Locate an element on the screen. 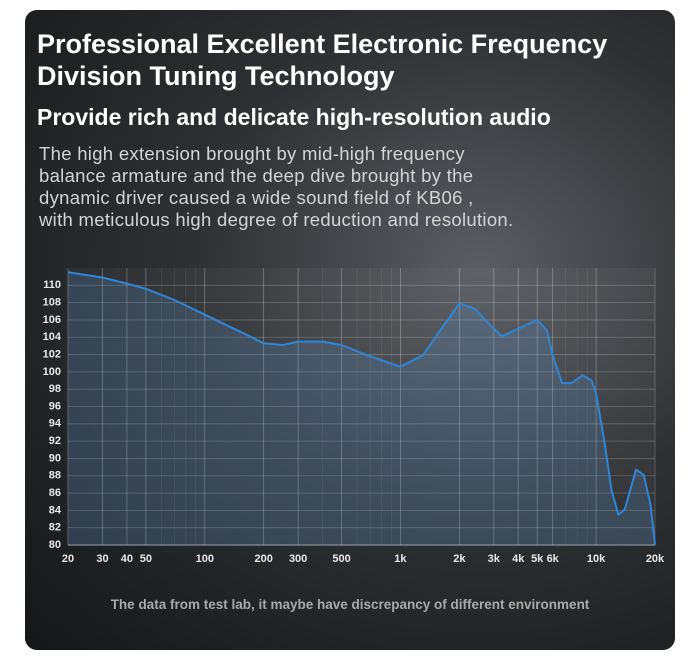 This screenshot has height=665, width=700. y-tick-label: 106 is located at coordinates (52, 320).